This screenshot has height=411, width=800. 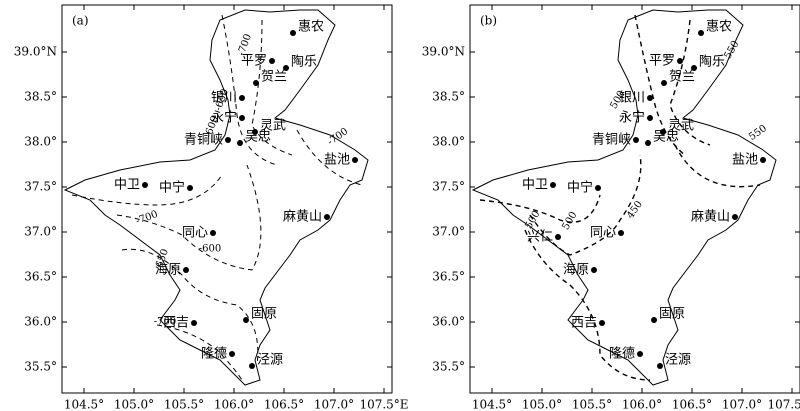 What do you see at coordinates (448, 232) in the screenshot?
I see `y-tick-label: 37.0°` at bounding box center [448, 232].